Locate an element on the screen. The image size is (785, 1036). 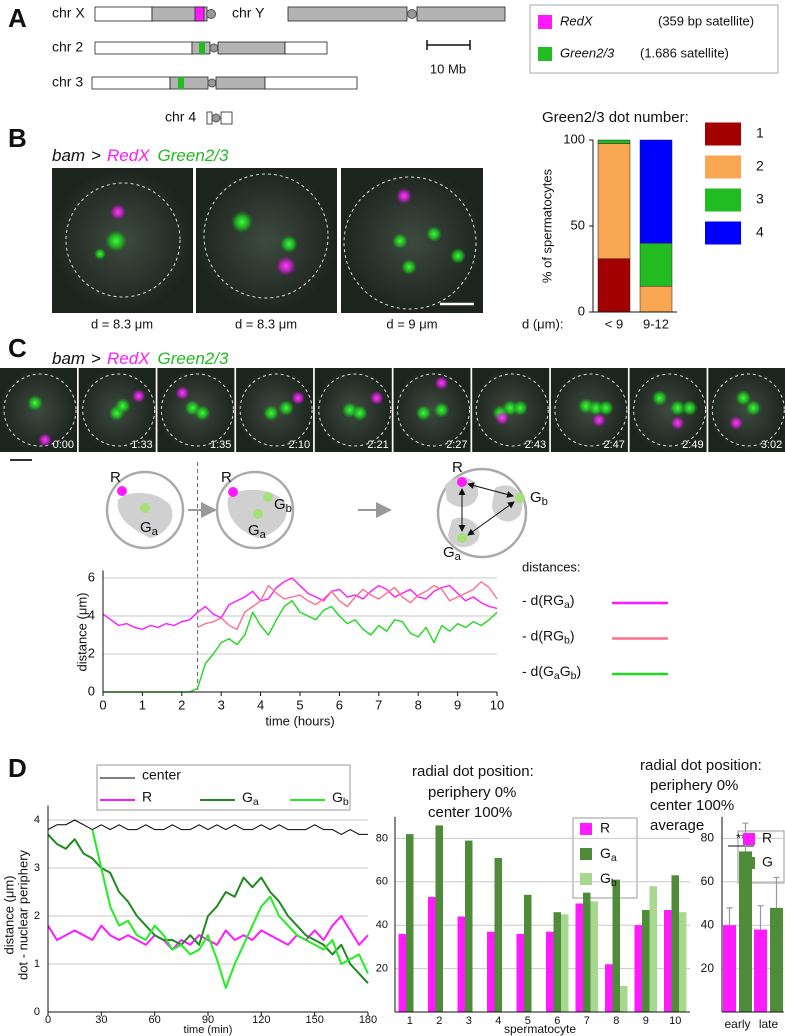
legend-label: RedX is located at coordinates (577, 20).